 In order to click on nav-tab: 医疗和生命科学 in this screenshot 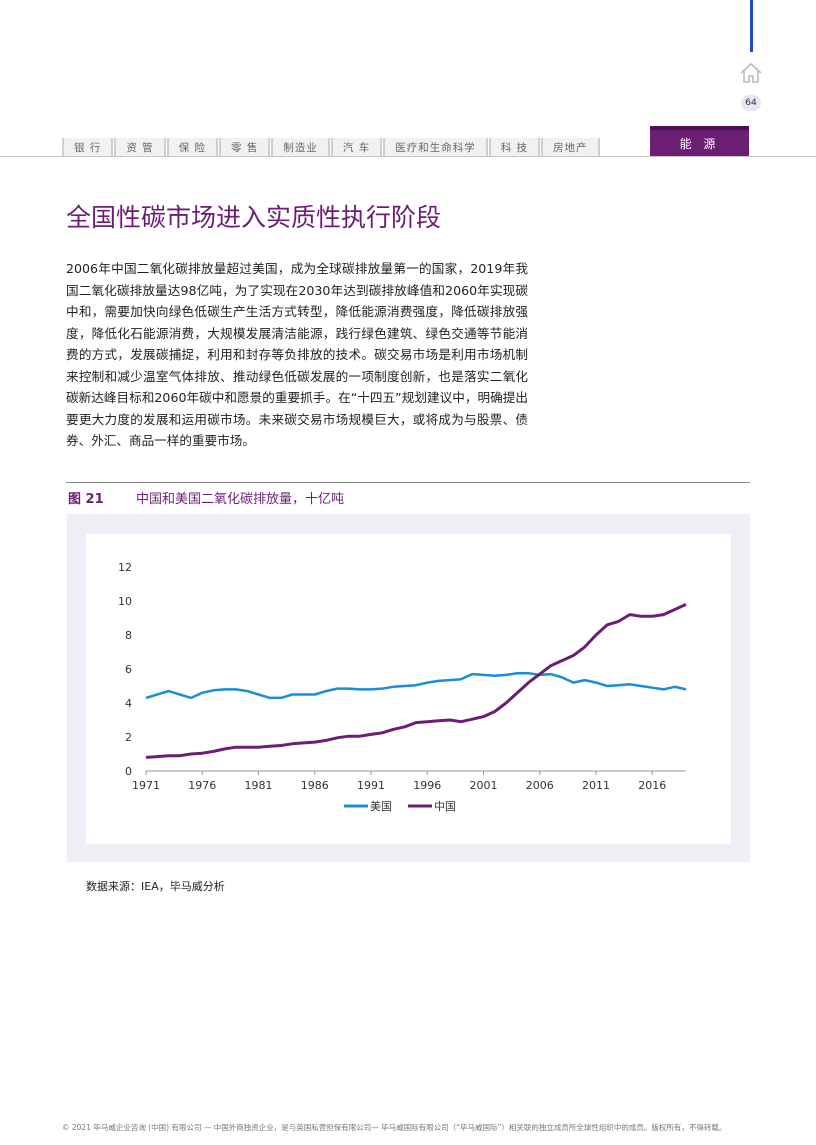, I will do `click(435, 147)`.